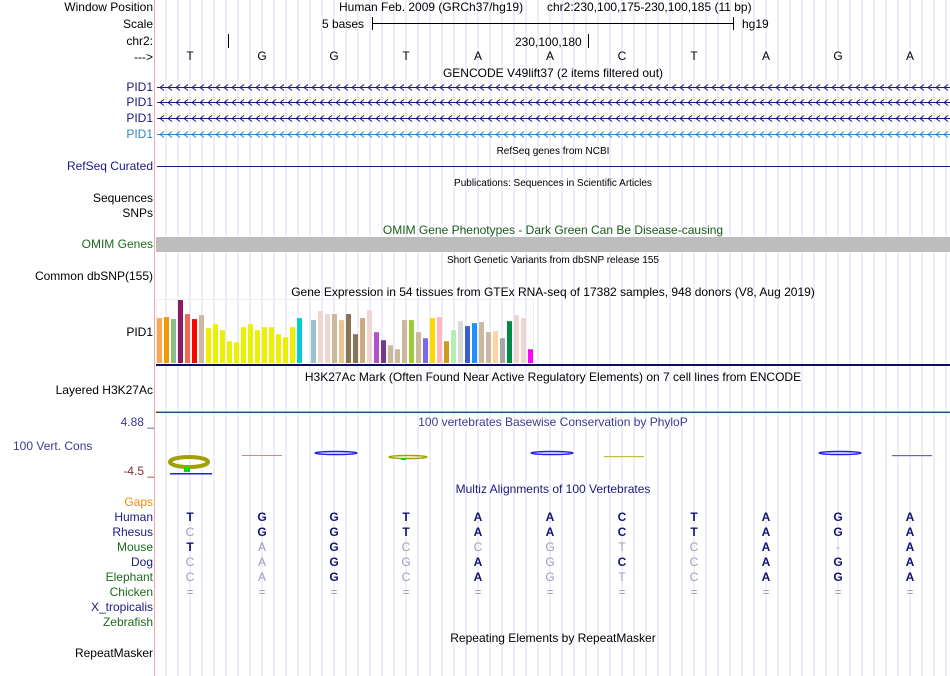 This screenshot has height=676, width=950. I want to click on gtex-bar-chart, so click(346, 332).